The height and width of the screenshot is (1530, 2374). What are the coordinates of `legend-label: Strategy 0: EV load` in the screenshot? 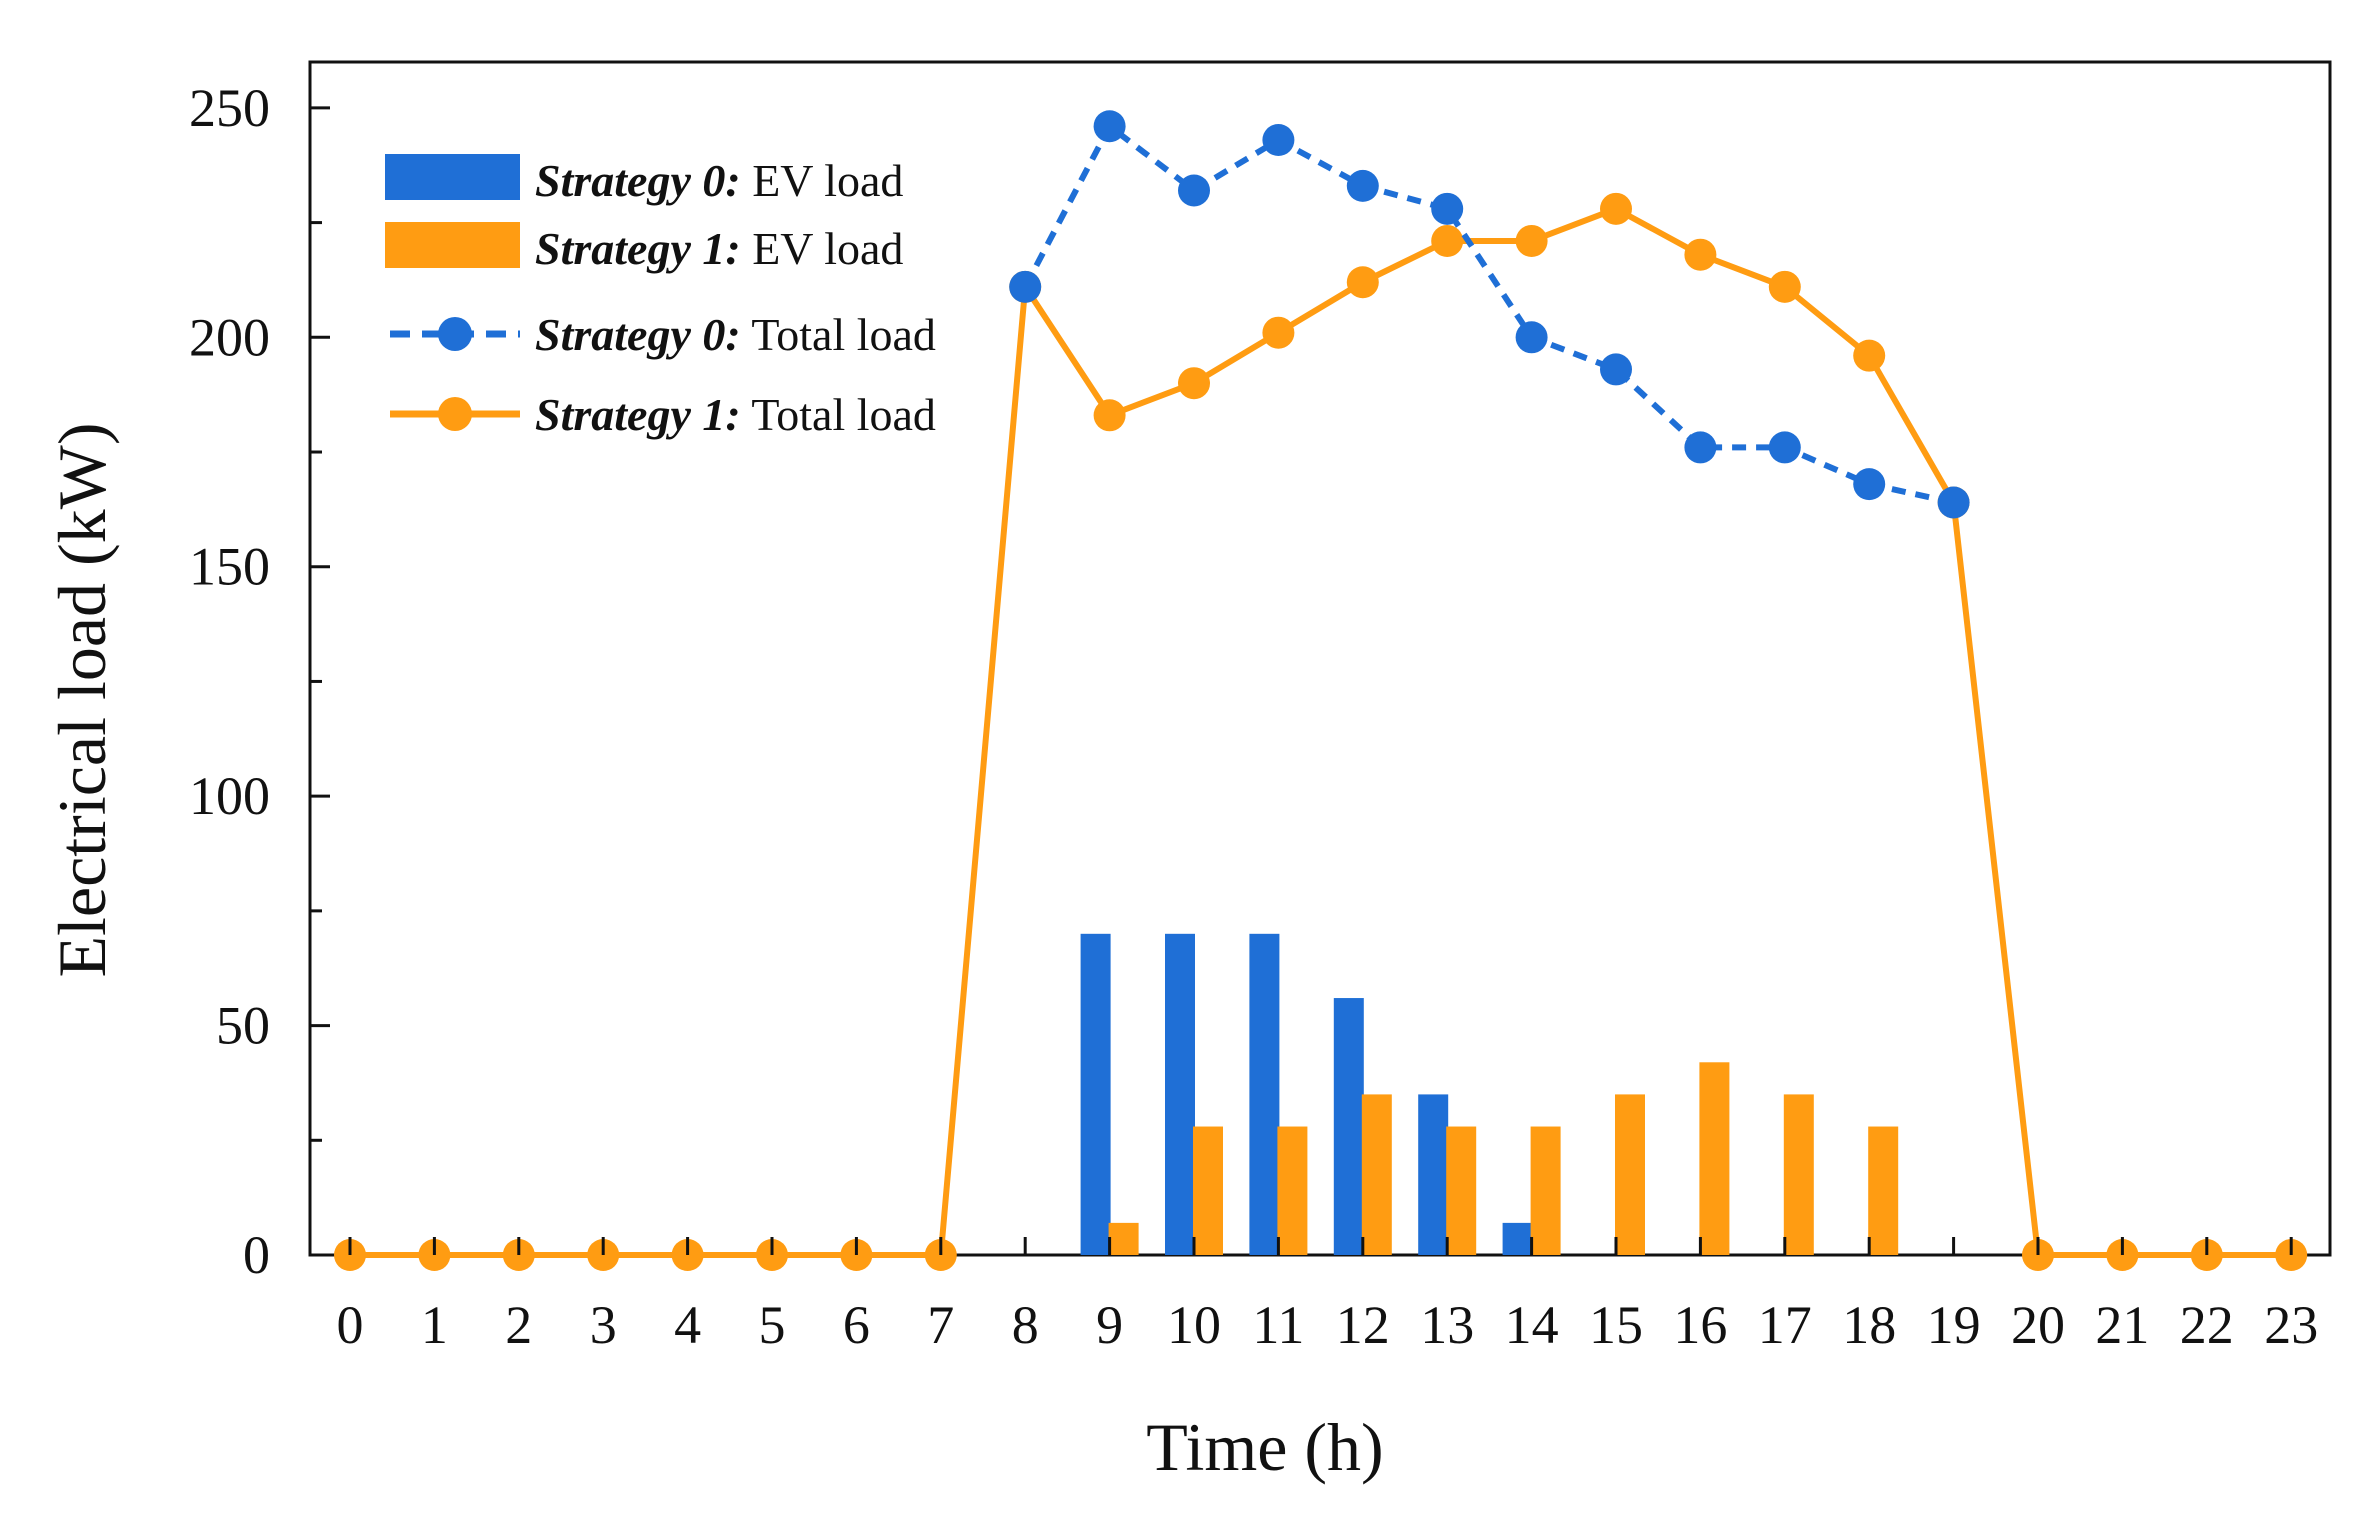 It's located at (719, 180).